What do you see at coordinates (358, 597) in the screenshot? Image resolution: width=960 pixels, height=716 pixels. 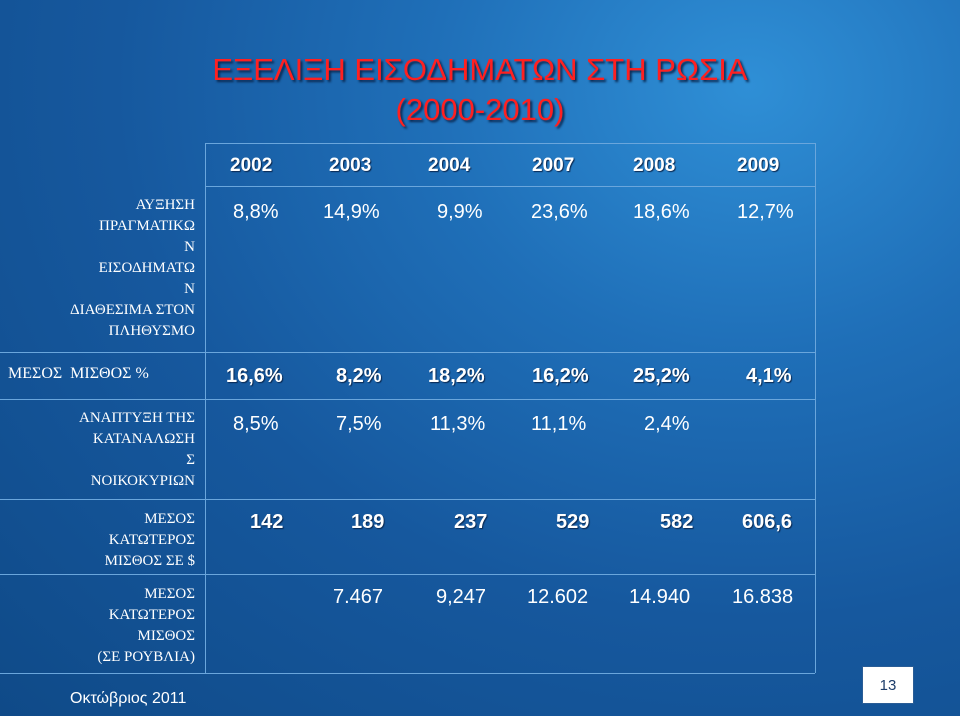 I see `table-cell: 7.467` at bounding box center [358, 597].